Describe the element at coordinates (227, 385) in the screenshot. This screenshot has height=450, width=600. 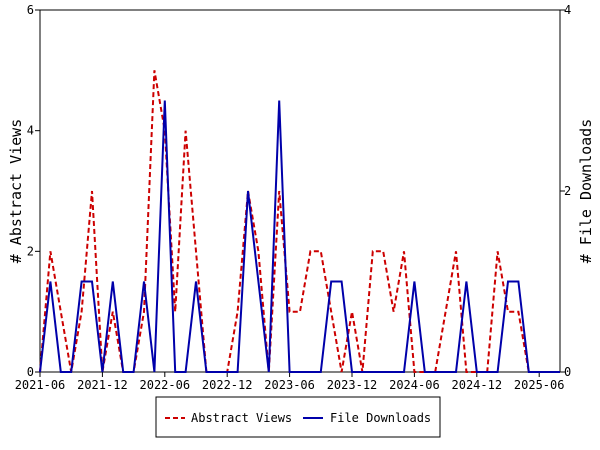
I see `x-tick-label: 2022-12` at that location.